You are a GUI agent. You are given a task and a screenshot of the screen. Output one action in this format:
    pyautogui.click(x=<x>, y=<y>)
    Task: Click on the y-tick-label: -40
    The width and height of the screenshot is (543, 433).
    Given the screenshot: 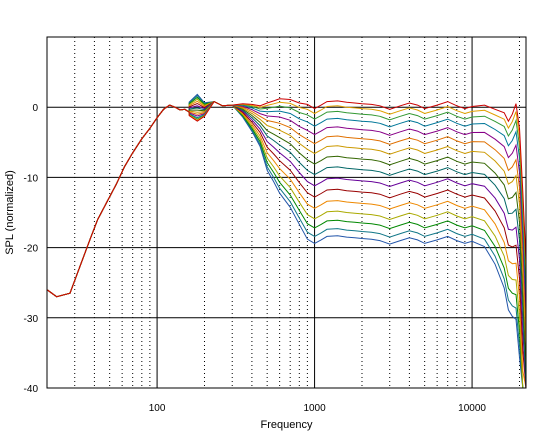 What is the action you would take?
    pyautogui.click(x=31, y=389)
    